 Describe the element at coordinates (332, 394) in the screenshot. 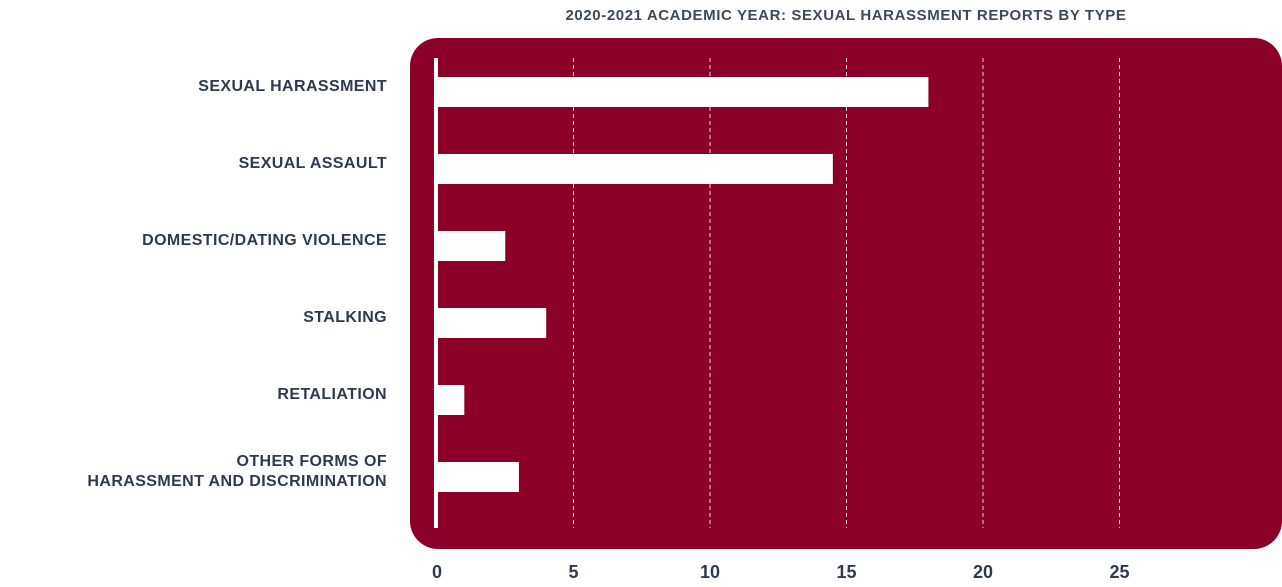

I see `category-label-4: RETALIATION` at that location.